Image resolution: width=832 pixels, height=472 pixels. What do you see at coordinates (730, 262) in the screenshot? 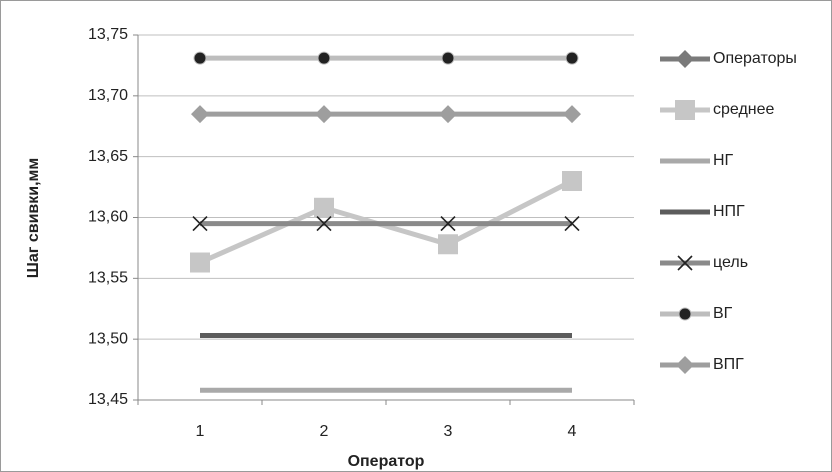
I see `legend-label: цель` at bounding box center [730, 262].